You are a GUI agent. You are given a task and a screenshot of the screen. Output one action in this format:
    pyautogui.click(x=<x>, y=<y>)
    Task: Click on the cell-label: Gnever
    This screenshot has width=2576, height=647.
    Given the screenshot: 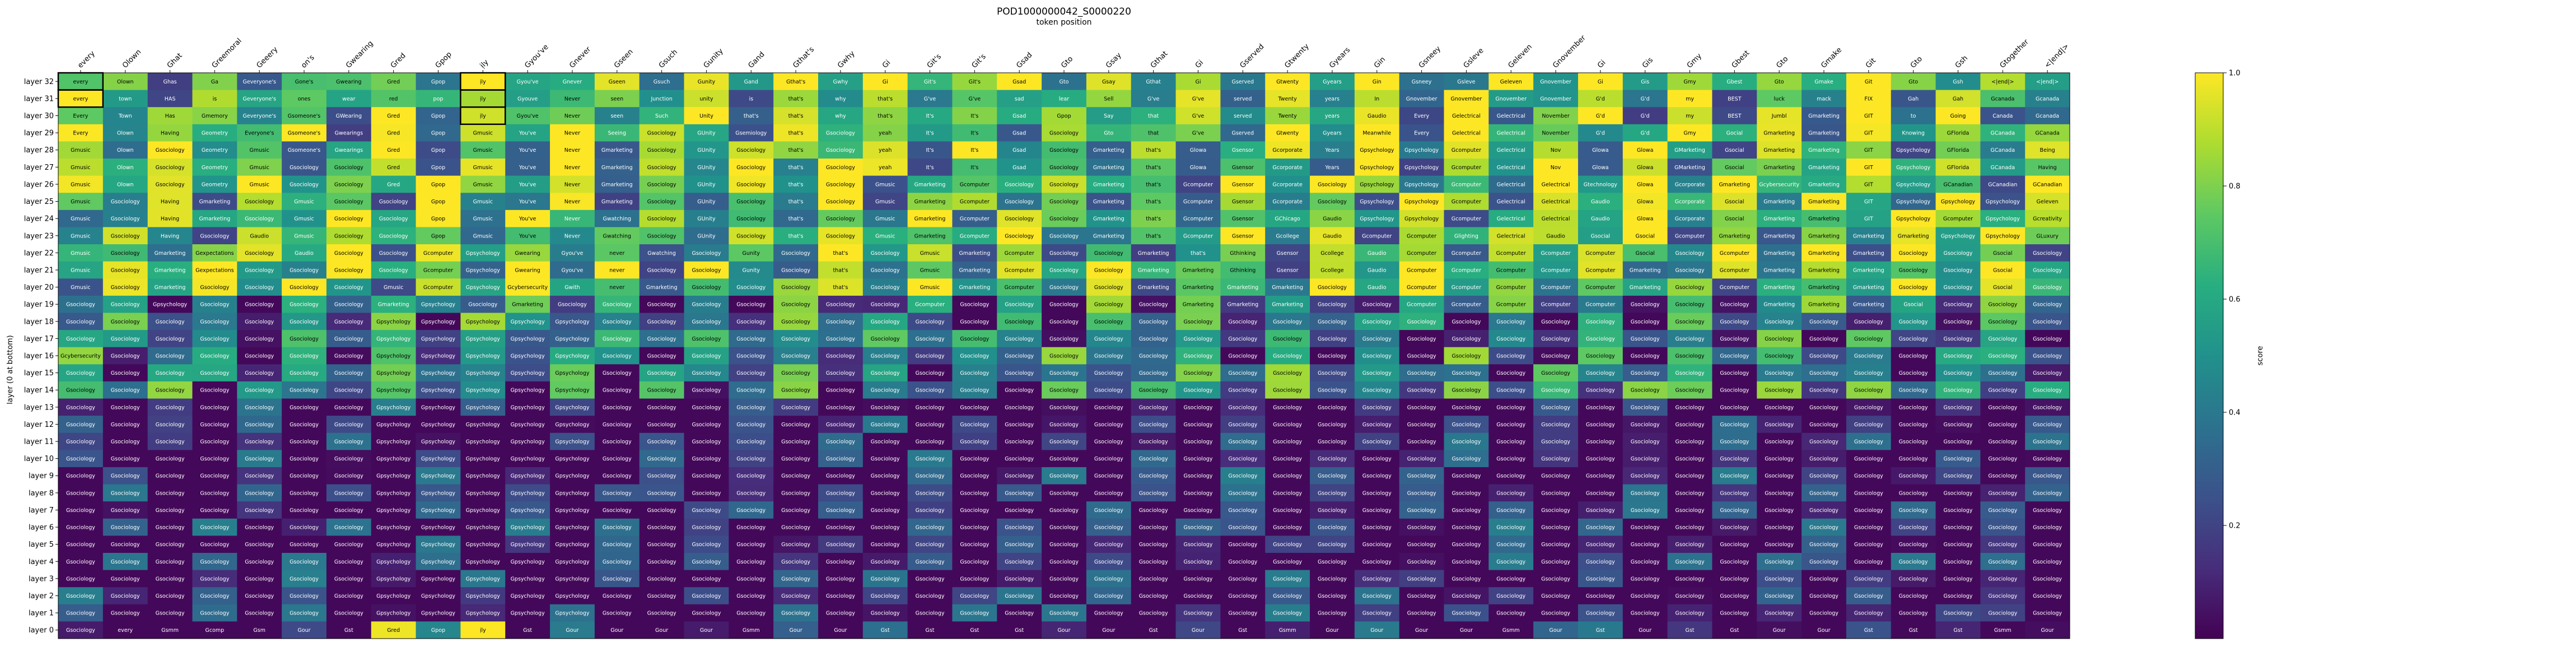 What is the action you would take?
    pyautogui.click(x=573, y=82)
    